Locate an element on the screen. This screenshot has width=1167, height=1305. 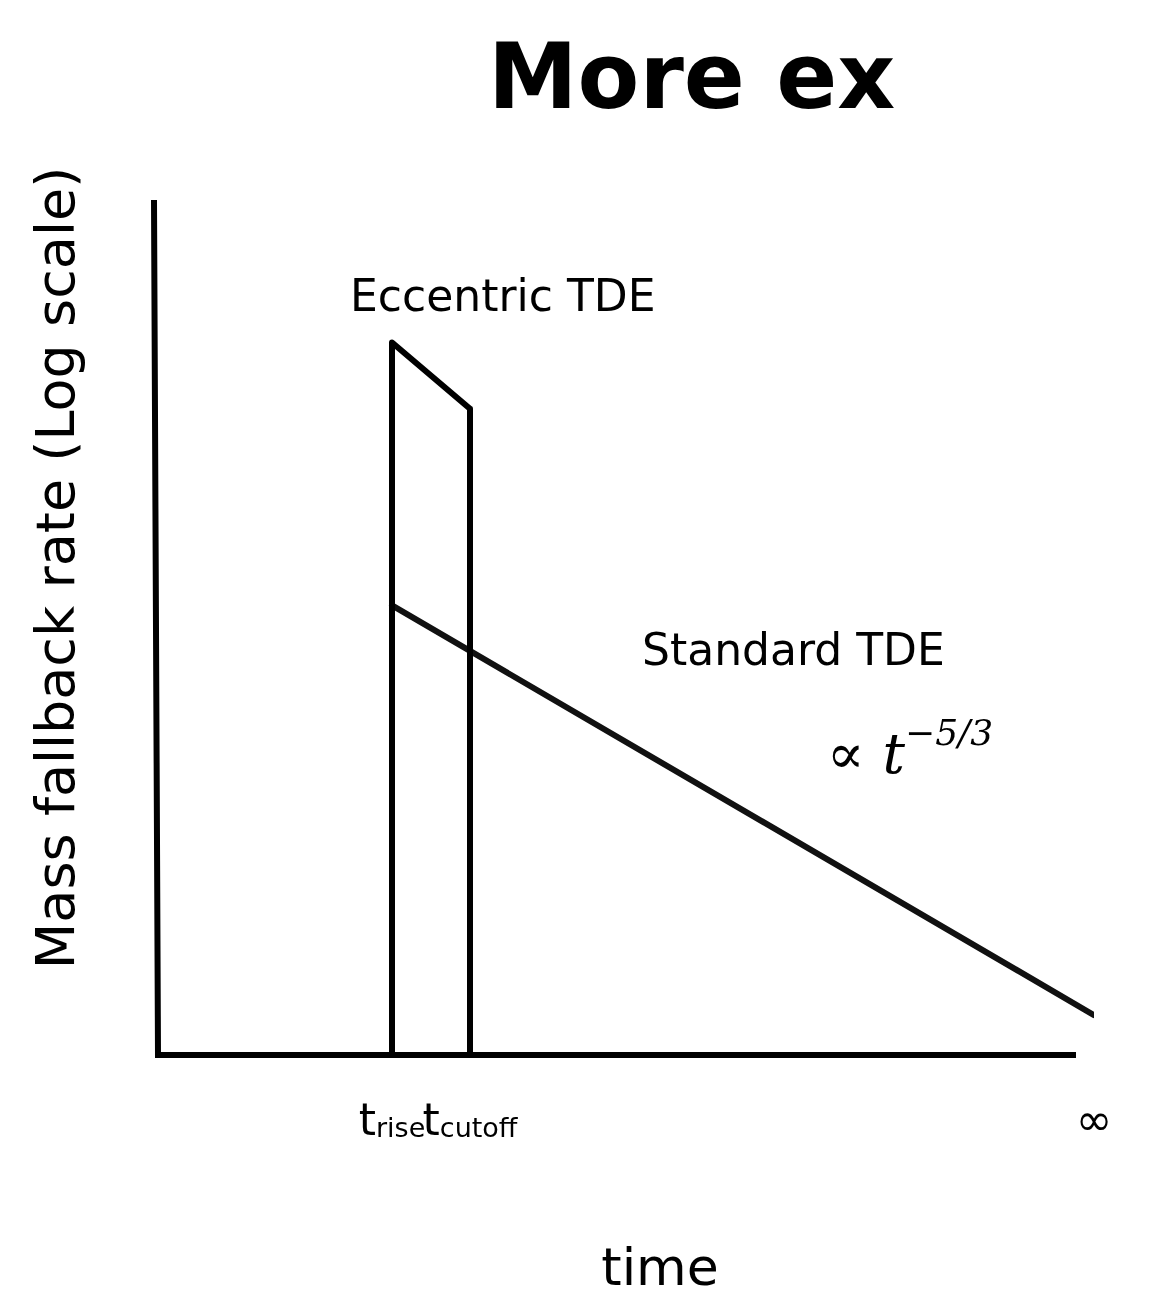
chart-title: More ex is located at coordinates (692, 76).